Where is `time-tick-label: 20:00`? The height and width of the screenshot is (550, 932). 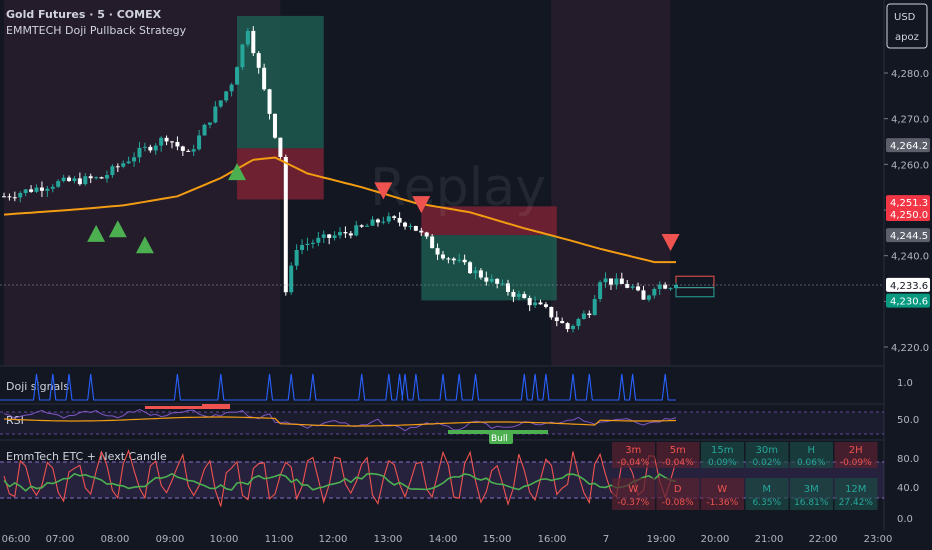 time-tick-label: 20:00 is located at coordinates (715, 539).